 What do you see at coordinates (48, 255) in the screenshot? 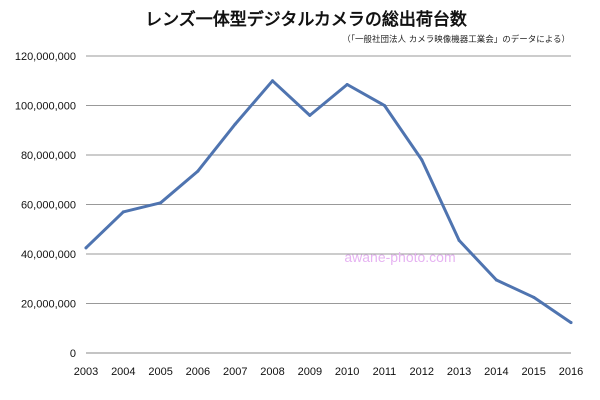
I see `y-tick-label: 40,000,000` at bounding box center [48, 255].